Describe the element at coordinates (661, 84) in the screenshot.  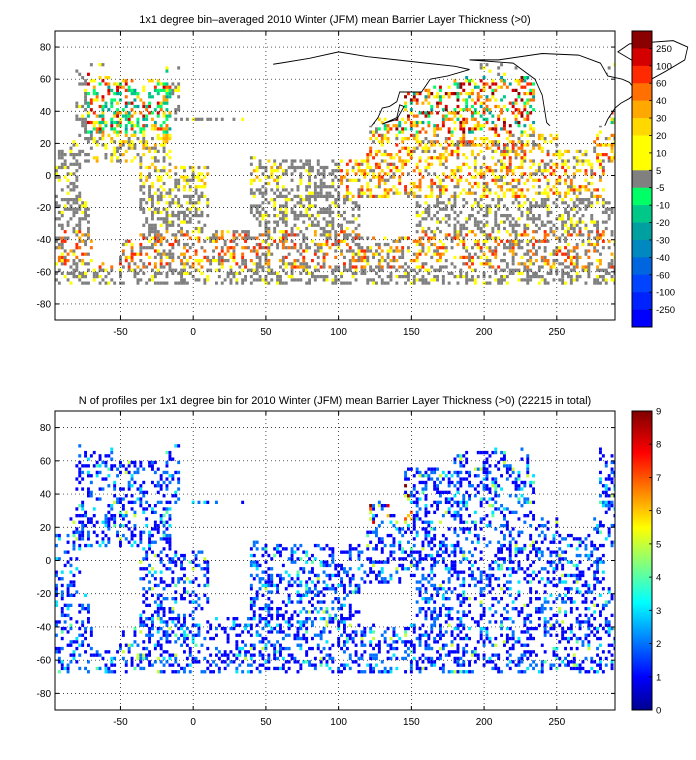
I see `colorbar-label: 60` at that location.